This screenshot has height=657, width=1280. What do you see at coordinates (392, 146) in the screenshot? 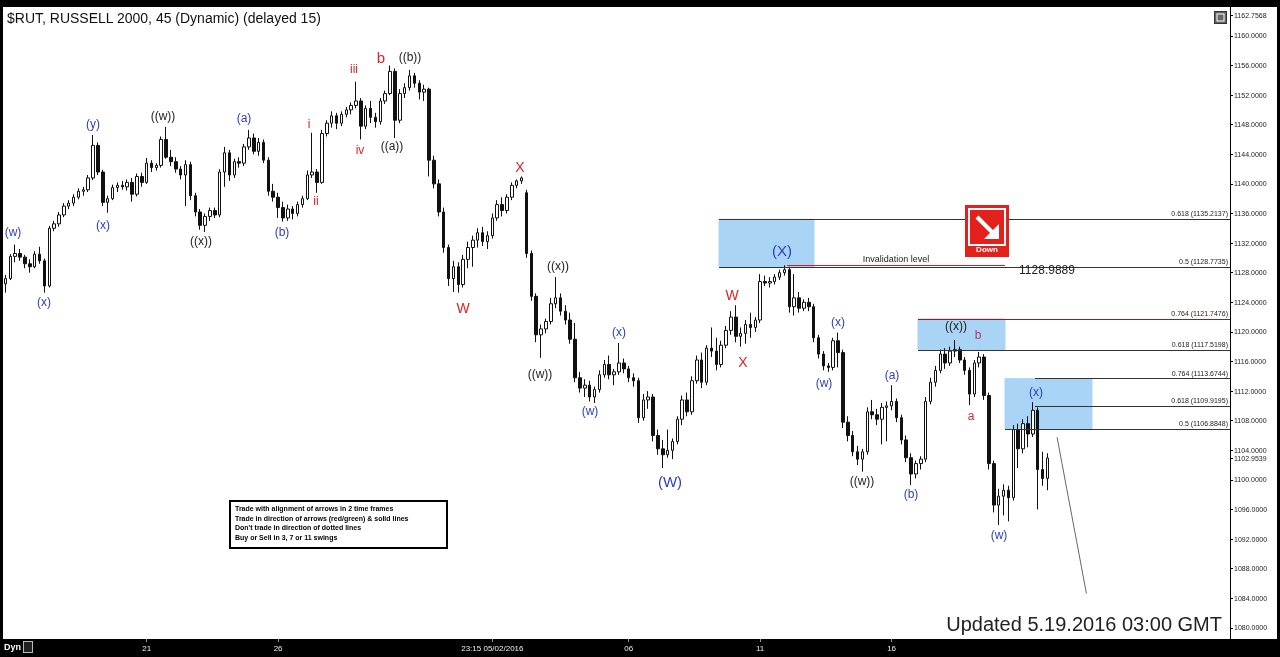
I see `annotation: ((a))` at bounding box center [392, 146].